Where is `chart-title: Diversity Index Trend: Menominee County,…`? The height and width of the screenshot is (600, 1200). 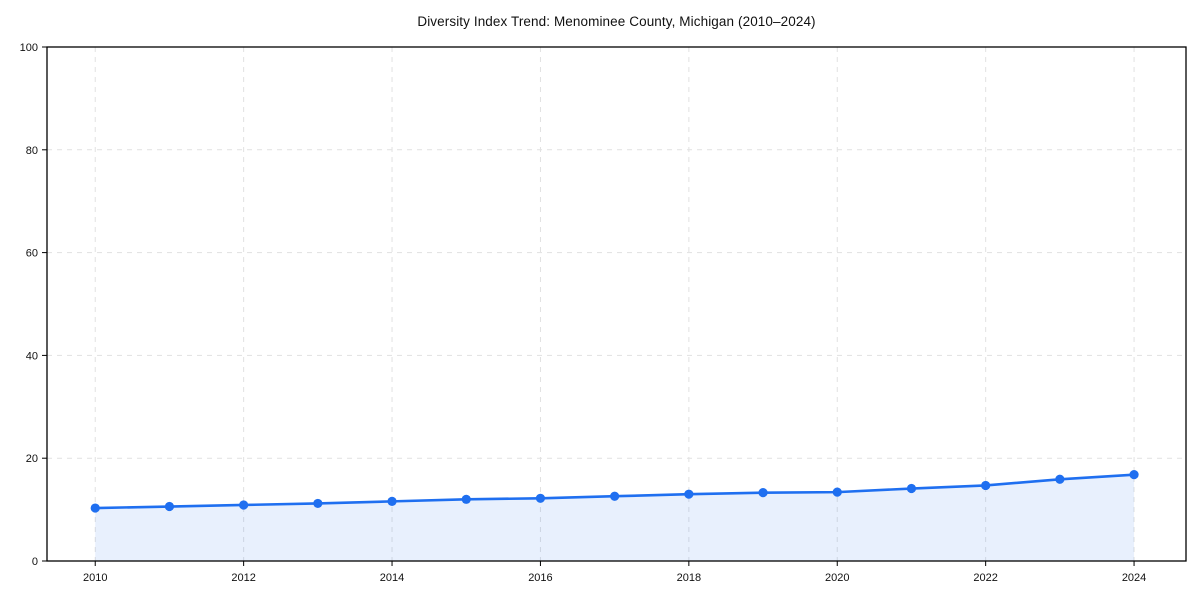
chart-title: Diversity Index Trend: Menominee County,… is located at coordinates (616, 21).